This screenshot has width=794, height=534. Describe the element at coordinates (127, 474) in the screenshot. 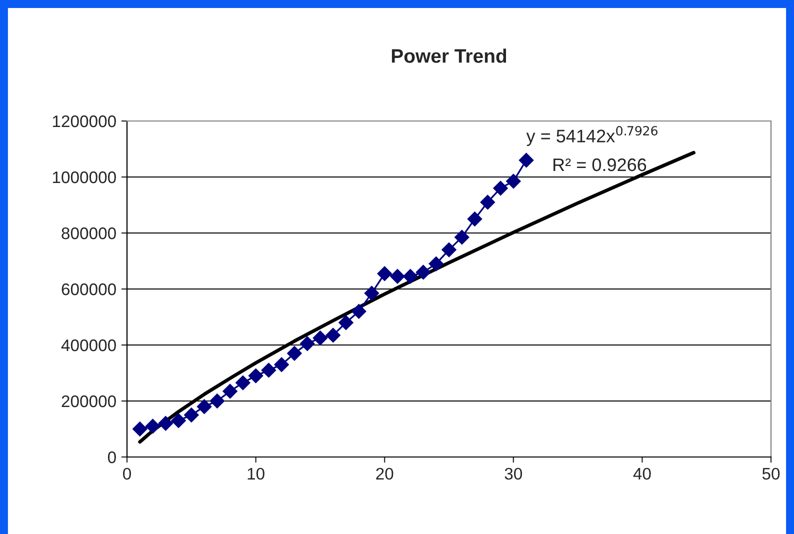

I see `x-tick-label: 0` at that location.